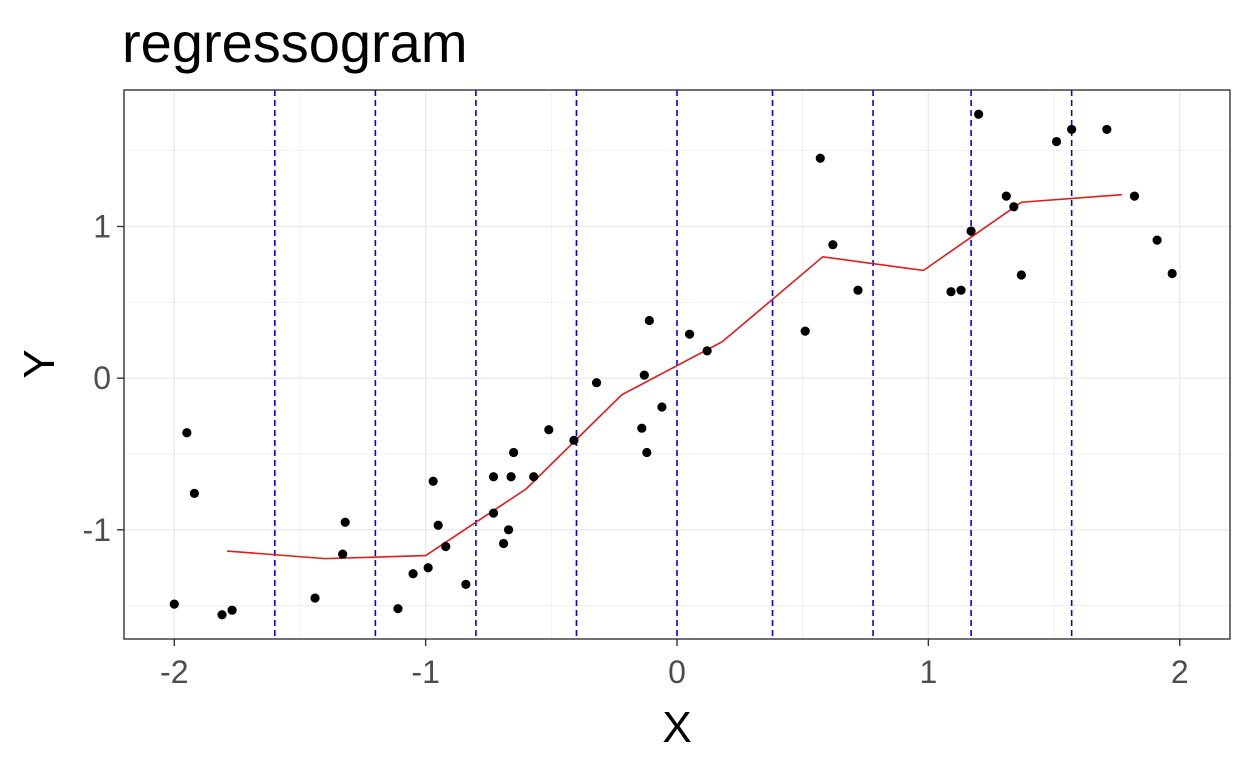 The image size is (1248, 768). Describe the element at coordinates (677, 672) in the screenshot. I see `x-tick-label: 0` at that location.